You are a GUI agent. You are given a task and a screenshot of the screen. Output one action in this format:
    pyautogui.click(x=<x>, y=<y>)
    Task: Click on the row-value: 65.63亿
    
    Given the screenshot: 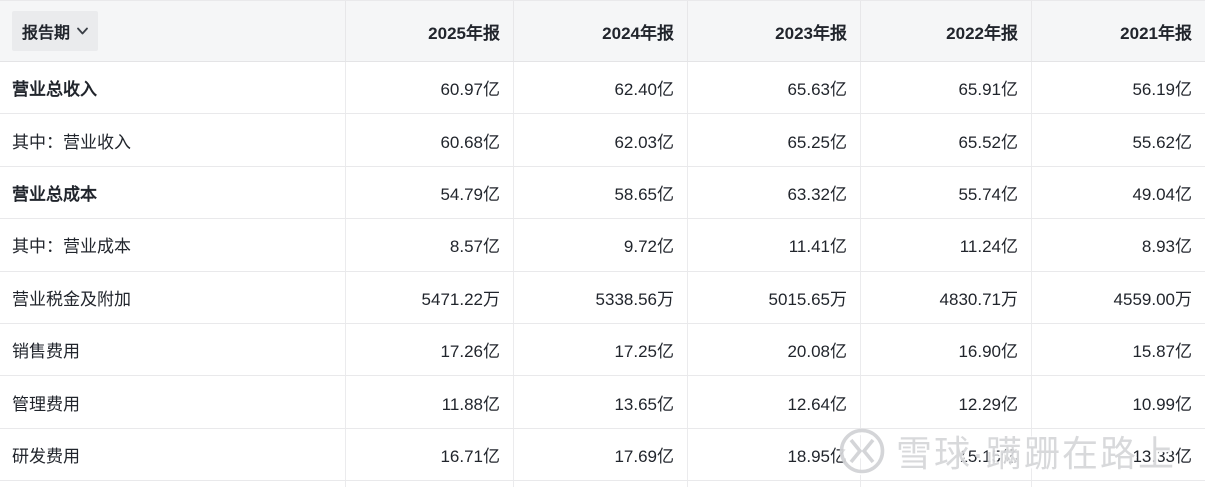 What is the action you would take?
    pyautogui.click(x=773, y=88)
    